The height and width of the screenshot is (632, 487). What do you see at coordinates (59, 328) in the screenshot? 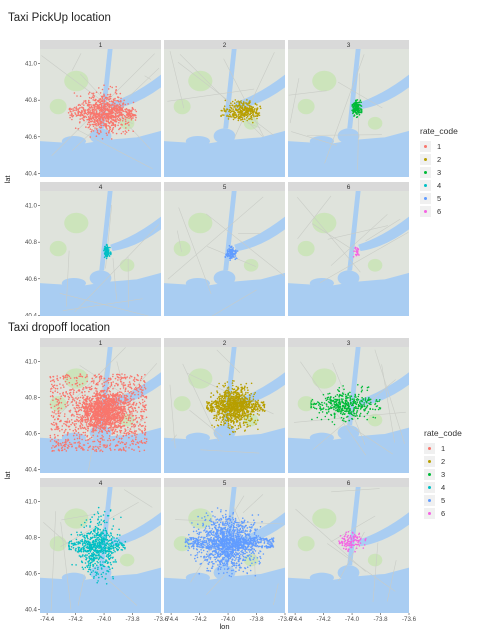
I see `figure-title: Taxi dropoff location` at bounding box center [59, 328].